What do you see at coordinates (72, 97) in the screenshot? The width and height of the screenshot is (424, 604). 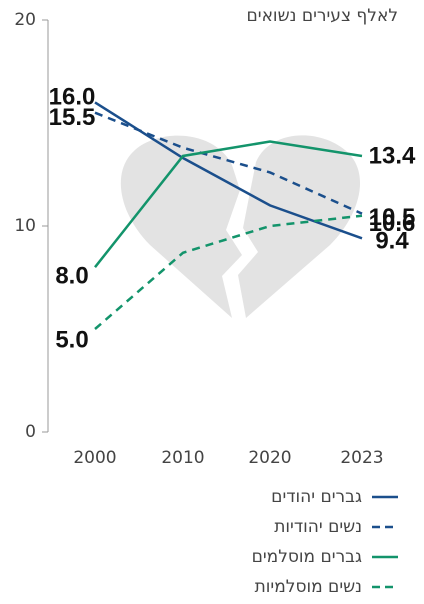 I see `data-label: 16.0` at bounding box center [72, 97].